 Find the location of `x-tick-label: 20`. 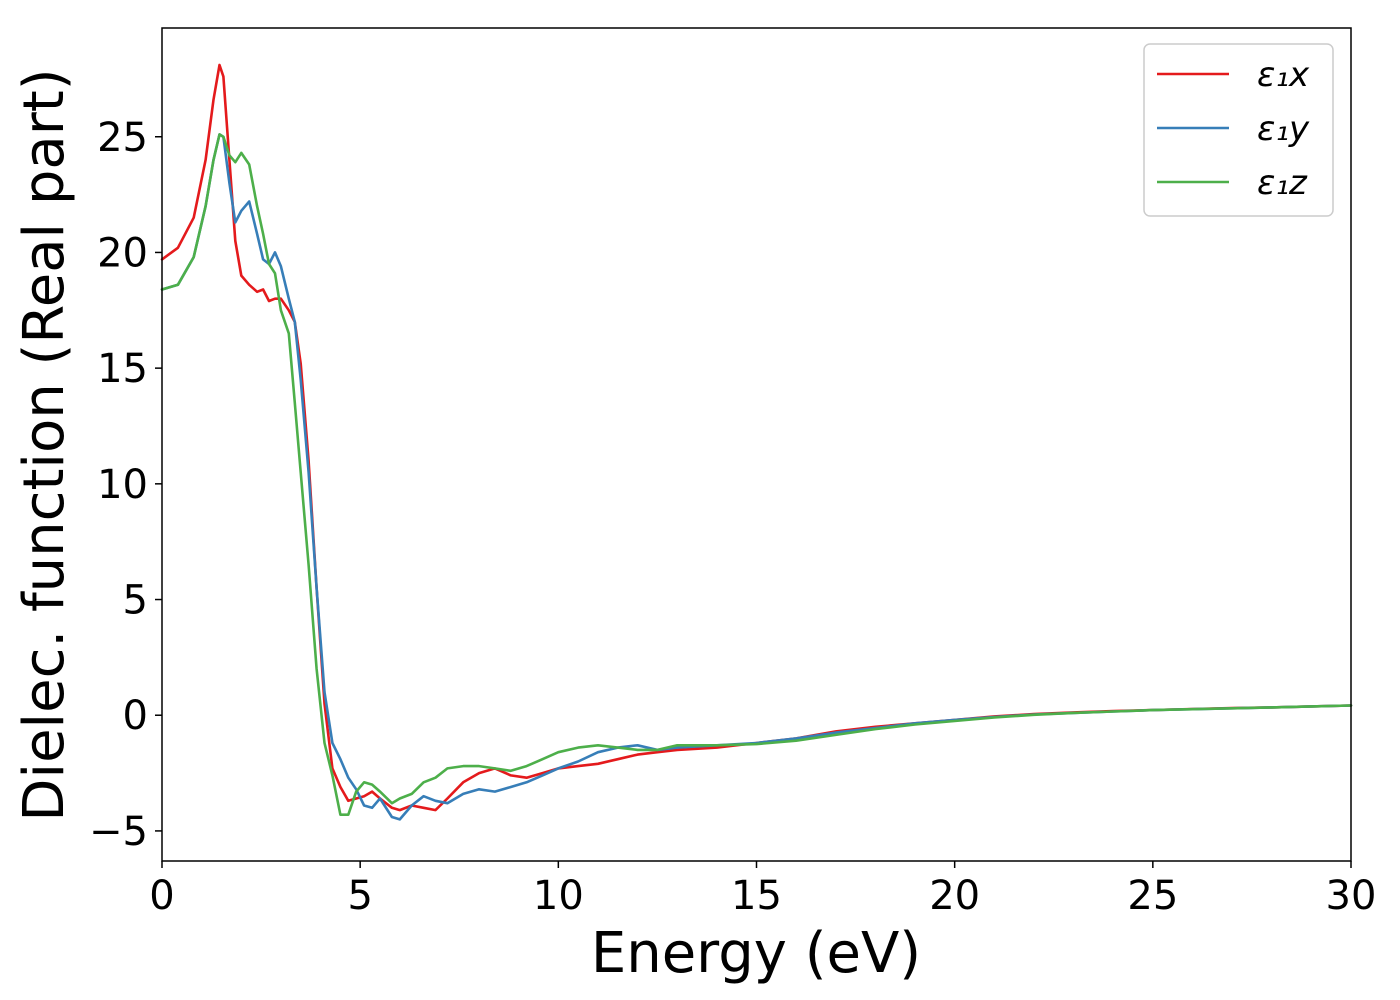

x-tick-label: 20 is located at coordinates (954, 896).